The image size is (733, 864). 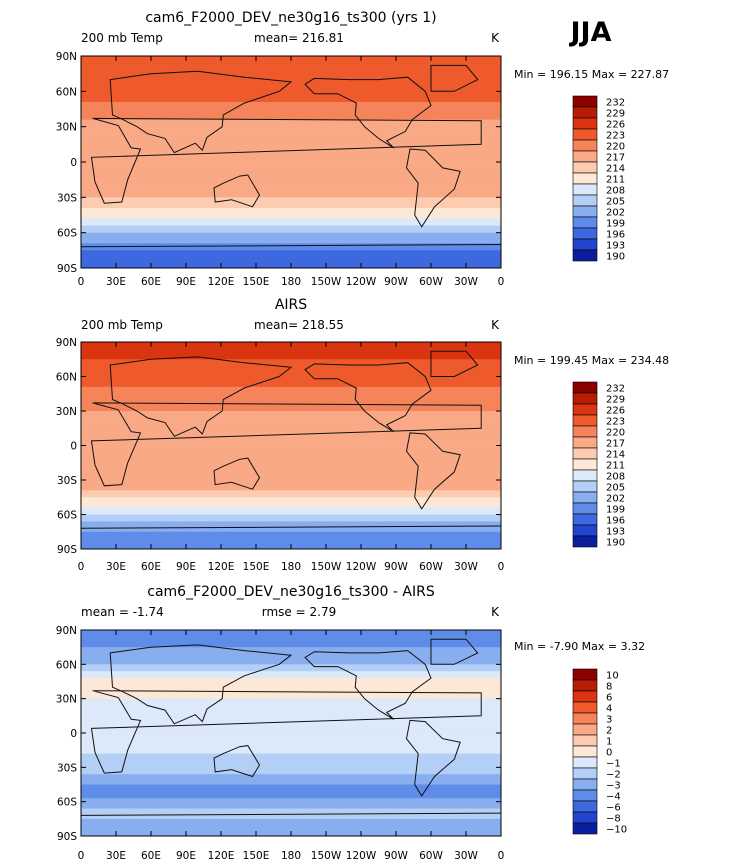 What do you see at coordinates (291, 245) in the screenshot?
I see `antarctica-coastline` at bounding box center [291, 245].